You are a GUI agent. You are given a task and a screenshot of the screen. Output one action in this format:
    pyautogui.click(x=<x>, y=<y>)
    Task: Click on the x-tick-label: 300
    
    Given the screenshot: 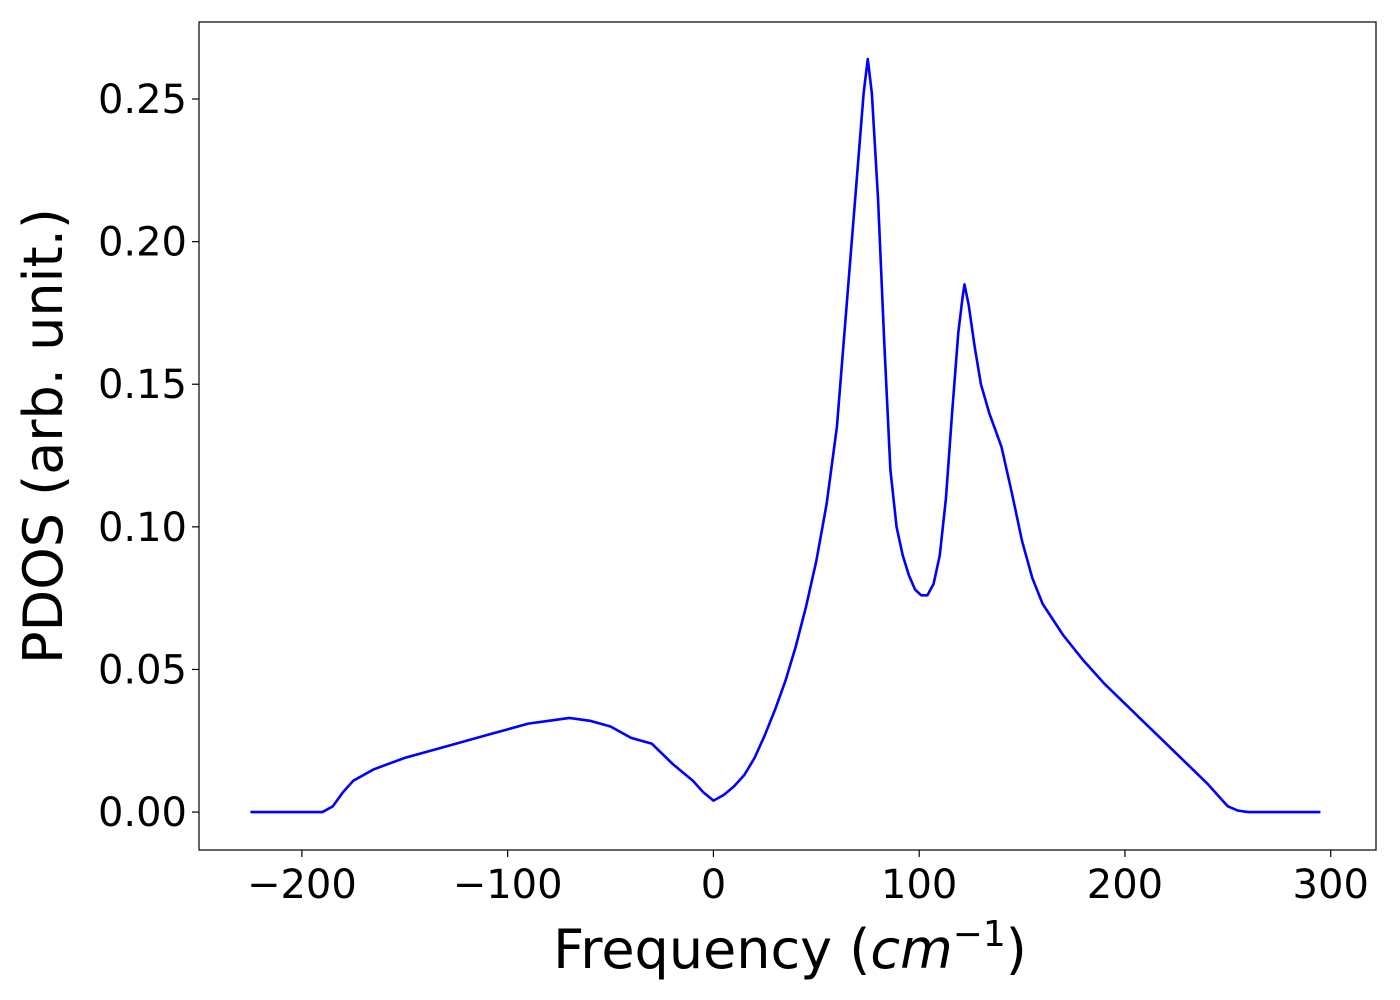 What is the action you would take?
    pyautogui.click(x=1331, y=885)
    